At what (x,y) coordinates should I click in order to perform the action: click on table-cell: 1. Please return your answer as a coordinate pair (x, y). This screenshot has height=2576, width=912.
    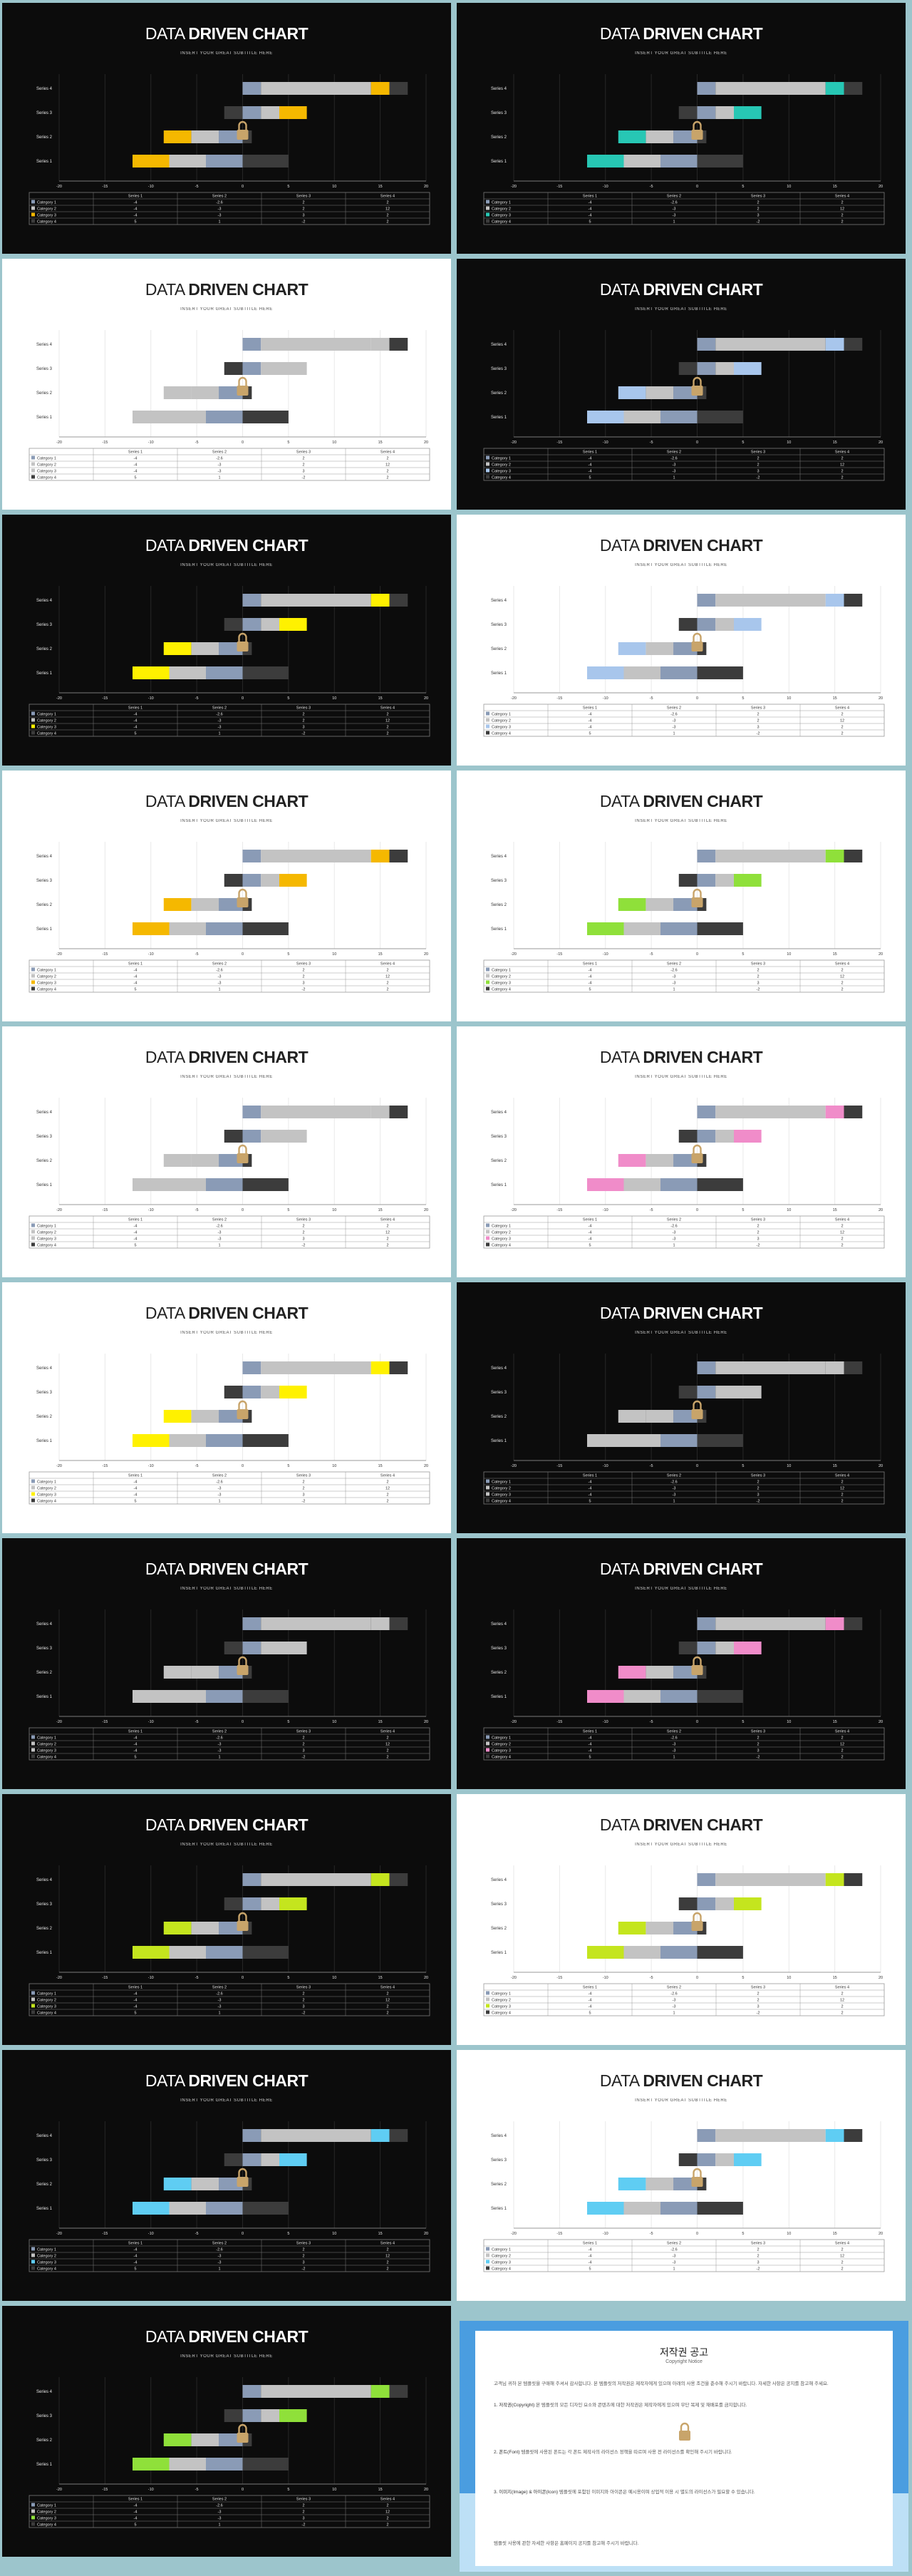
    Looking at the image, I should click on (674, 734).